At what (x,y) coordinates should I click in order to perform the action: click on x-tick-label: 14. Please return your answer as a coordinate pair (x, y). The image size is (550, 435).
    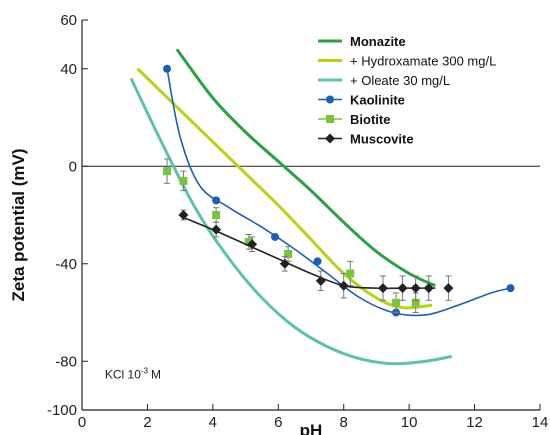
    Looking at the image, I should click on (540, 422).